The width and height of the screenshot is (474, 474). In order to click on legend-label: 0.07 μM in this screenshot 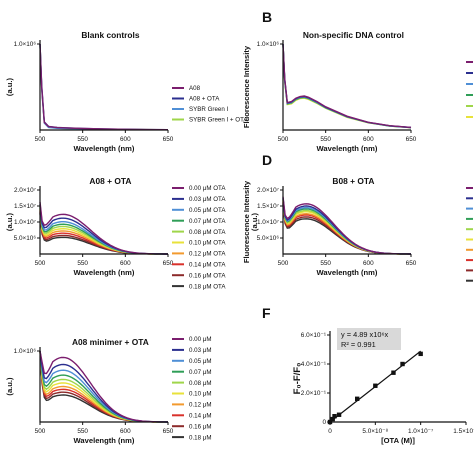, I will do `click(200, 372)`.